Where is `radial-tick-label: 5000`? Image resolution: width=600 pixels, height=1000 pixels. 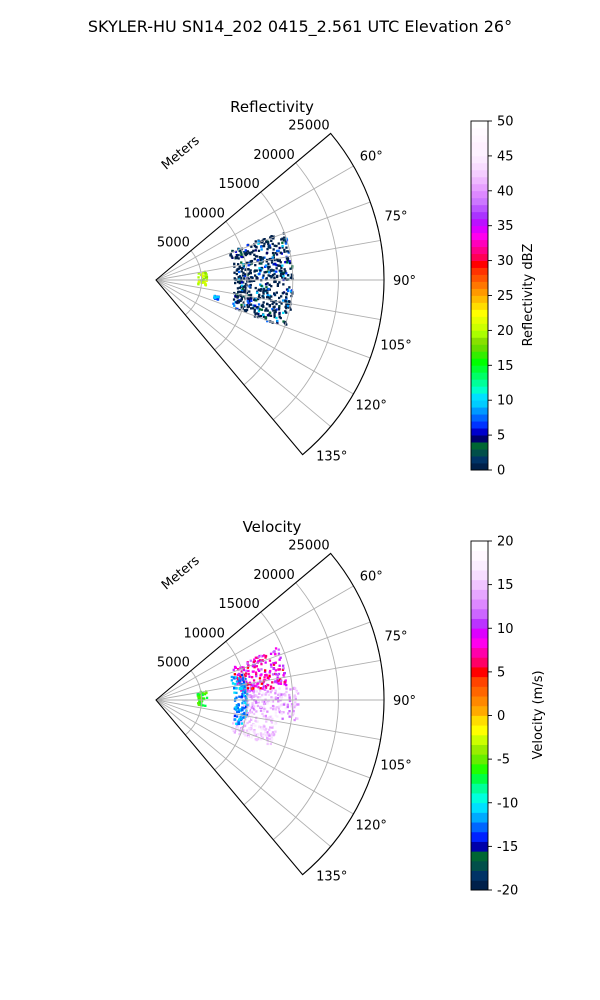
radial-tick-label: 5000 is located at coordinates (173, 243).